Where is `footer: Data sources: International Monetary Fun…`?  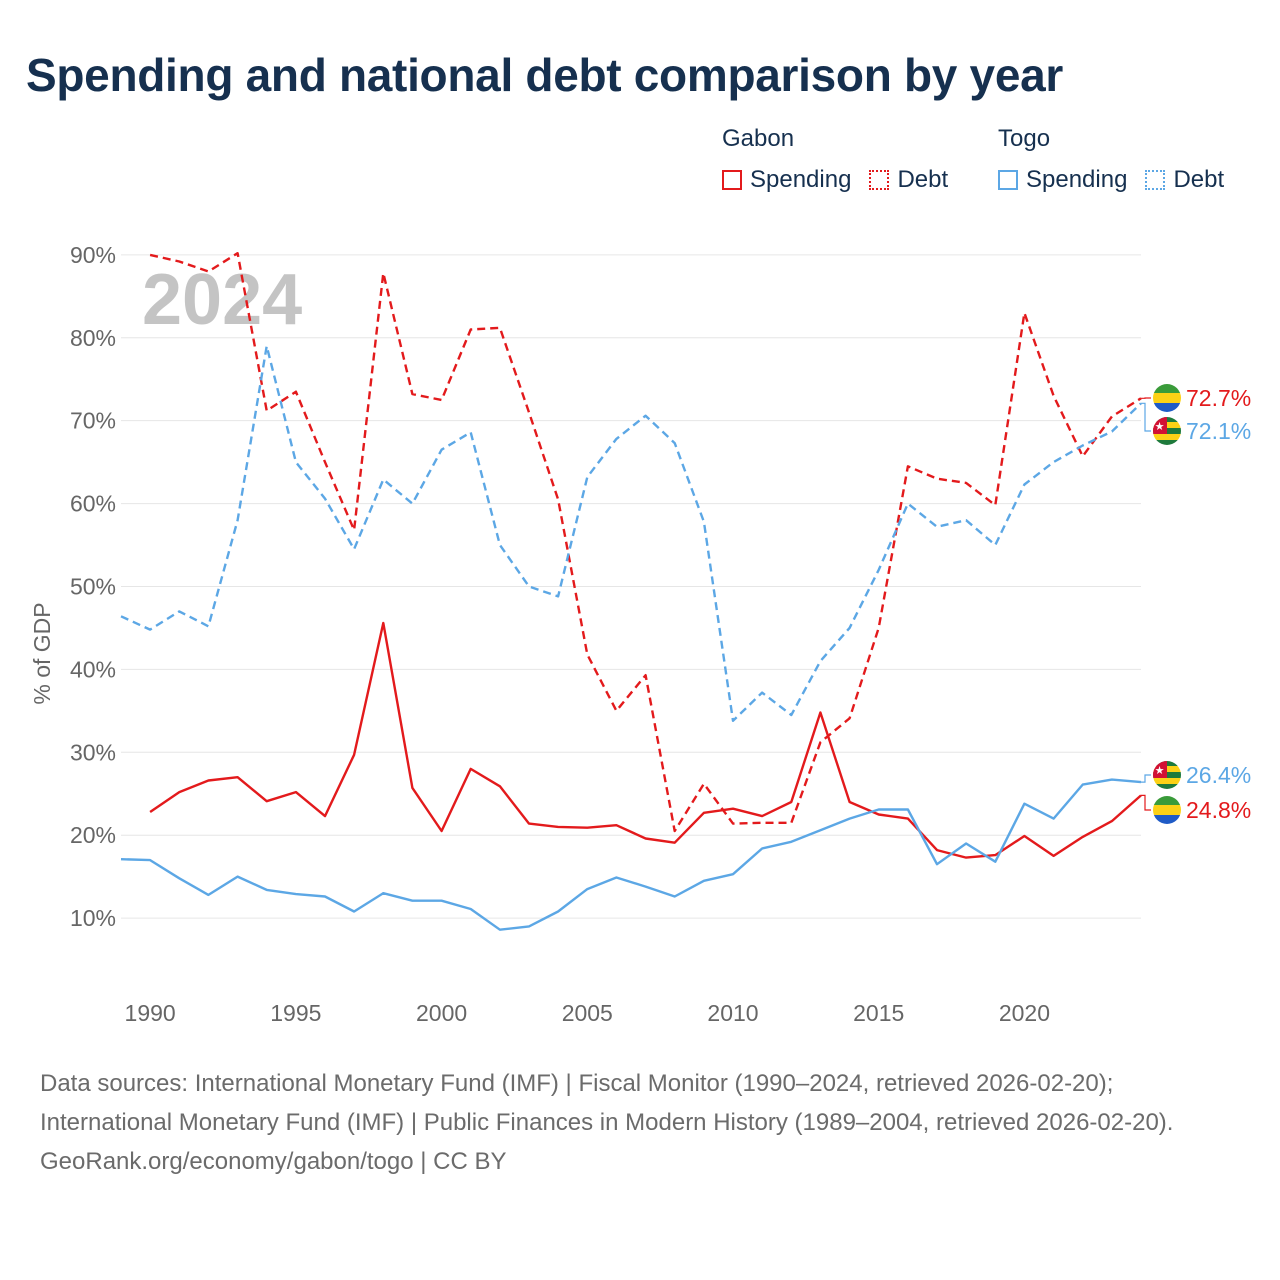
footer: Data sources: International Monetary Fun… is located at coordinates (640, 1122).